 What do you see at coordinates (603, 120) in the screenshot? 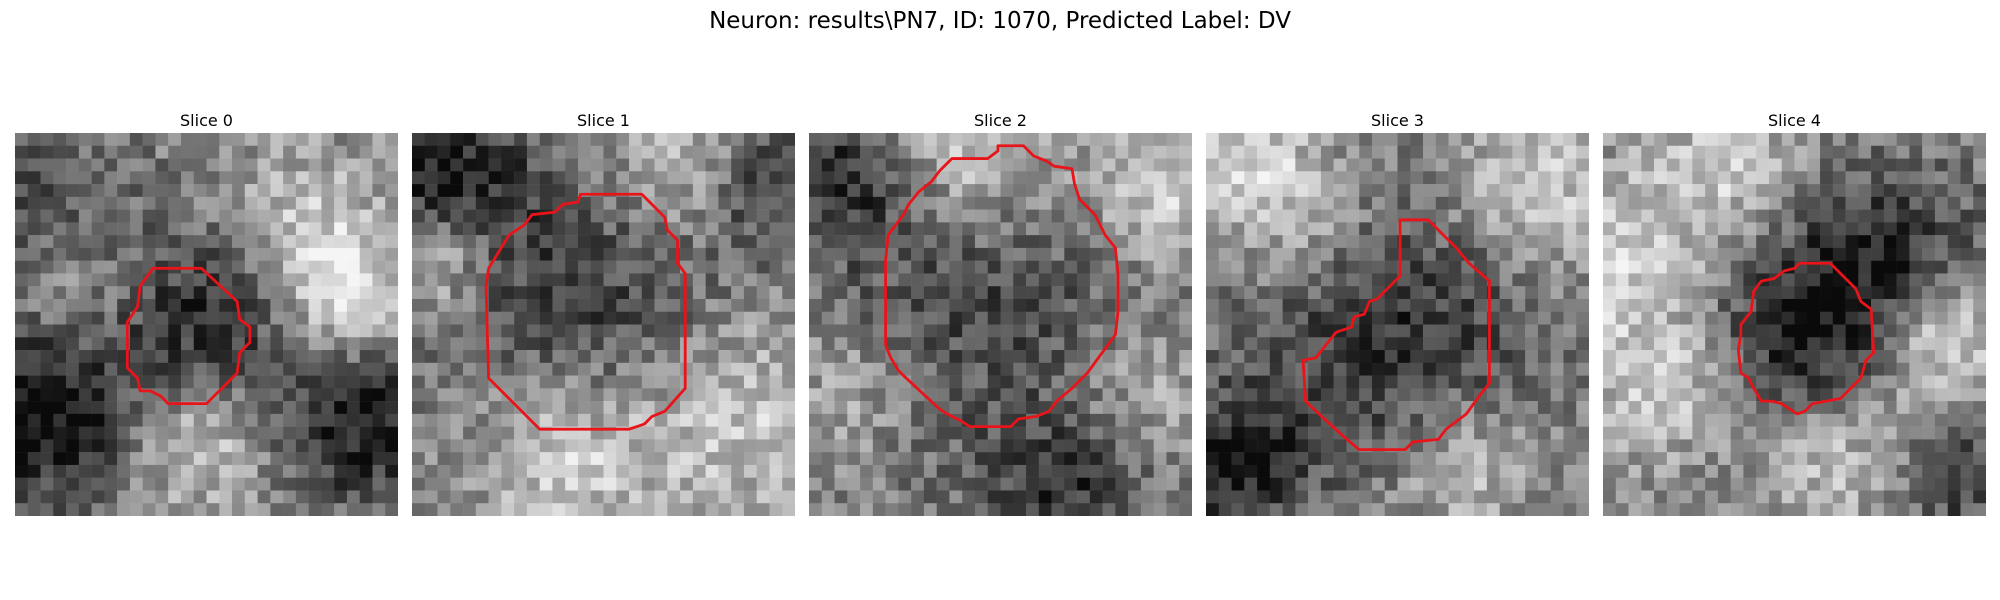
I see `slice-title: Slice 1` at bounding box center [603, 120].